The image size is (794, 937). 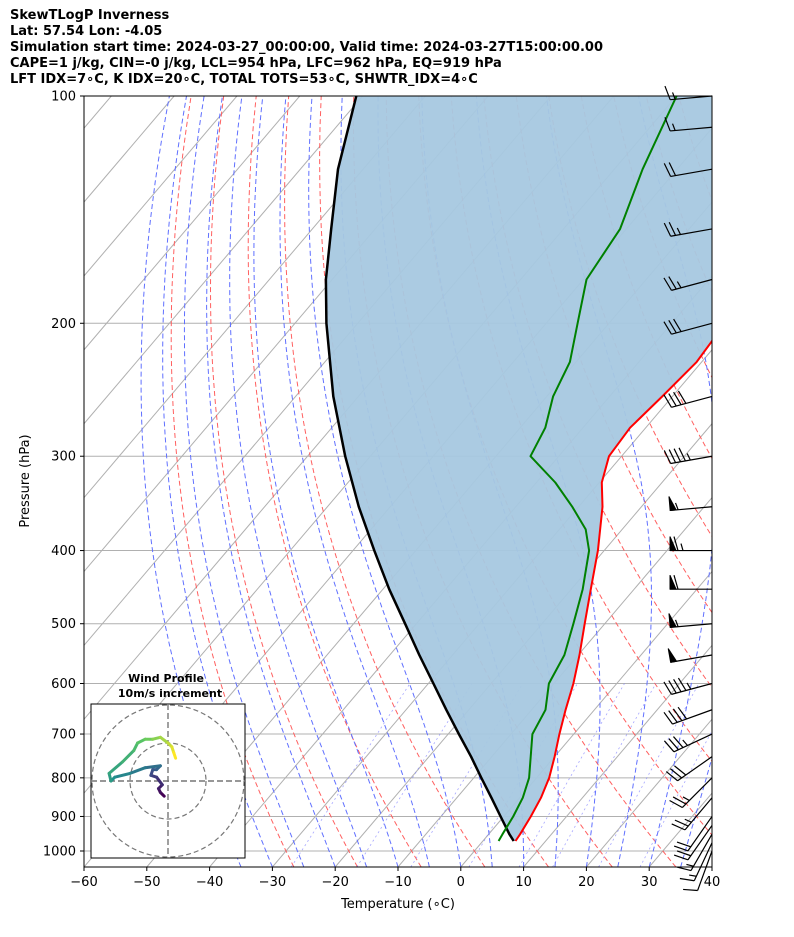 What do you see at coordinates (168, 781) in the screenshot?
I see `hodograph-plot` at bounding box center [168, 781].